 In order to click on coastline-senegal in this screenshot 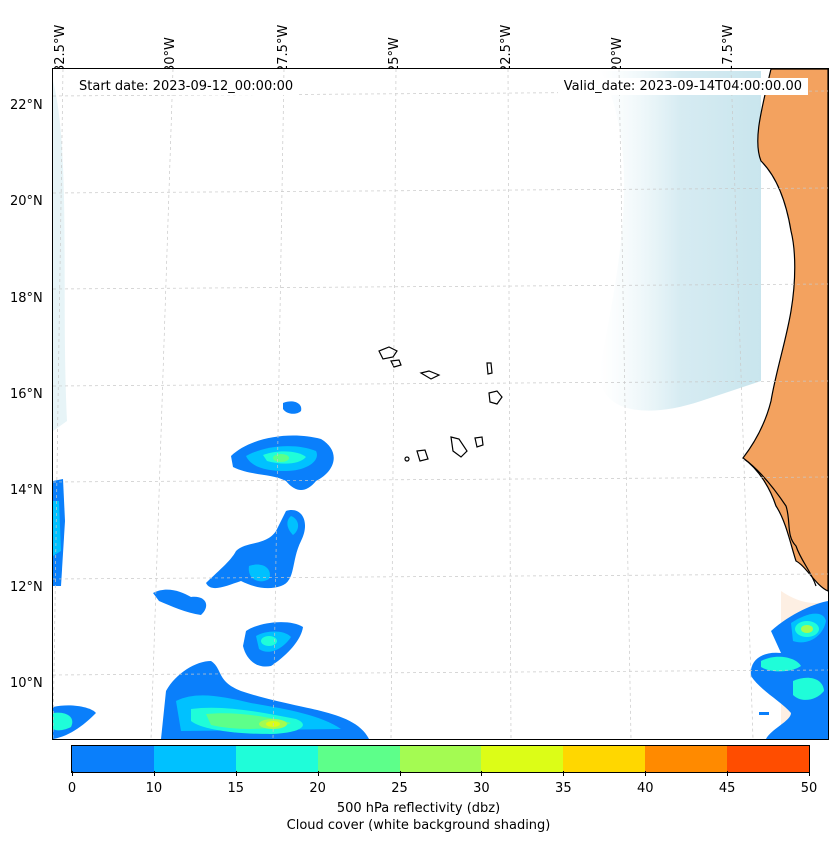, I will do `click(779, 522)`.